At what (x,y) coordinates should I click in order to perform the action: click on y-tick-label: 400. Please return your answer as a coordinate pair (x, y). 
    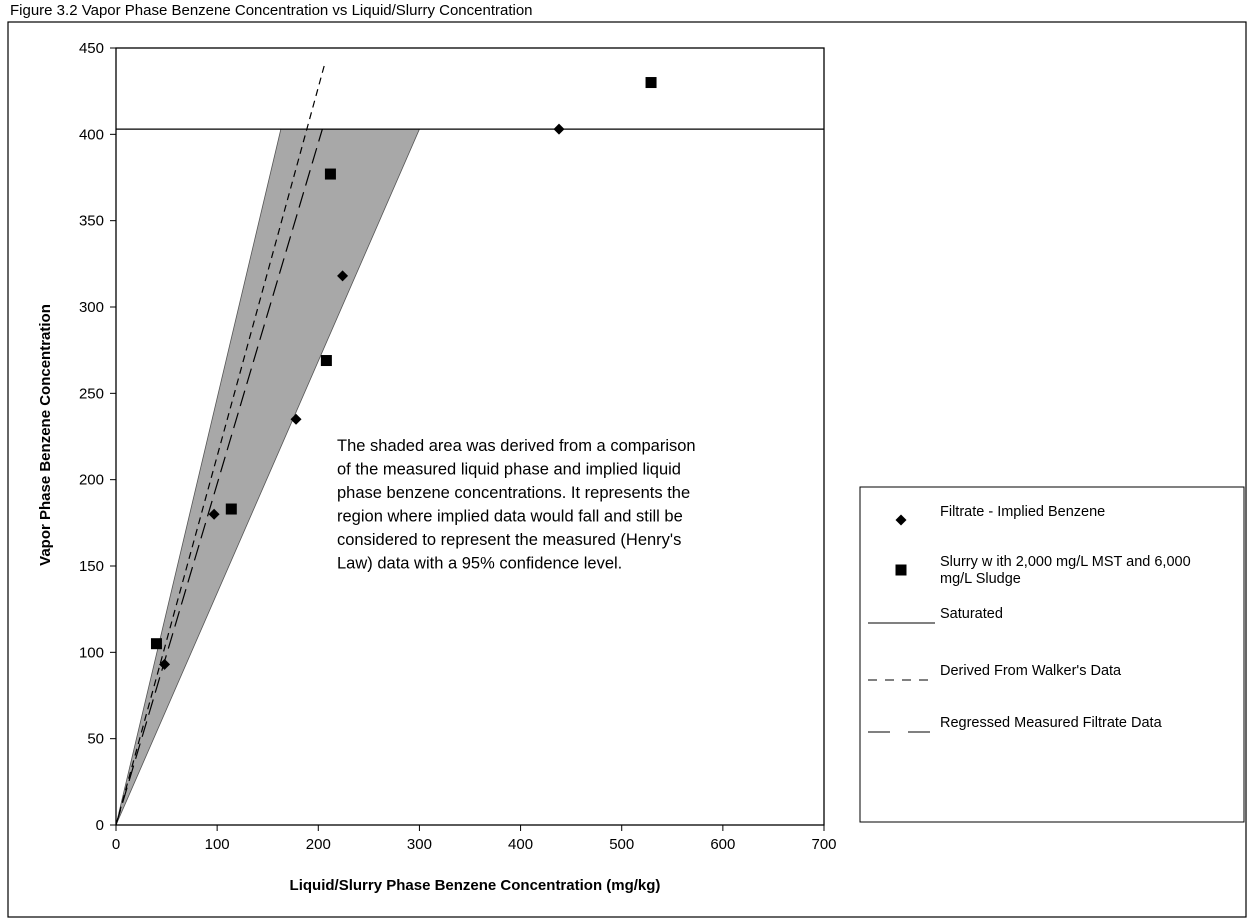
    Looking at the image, I should click on (91, 134).